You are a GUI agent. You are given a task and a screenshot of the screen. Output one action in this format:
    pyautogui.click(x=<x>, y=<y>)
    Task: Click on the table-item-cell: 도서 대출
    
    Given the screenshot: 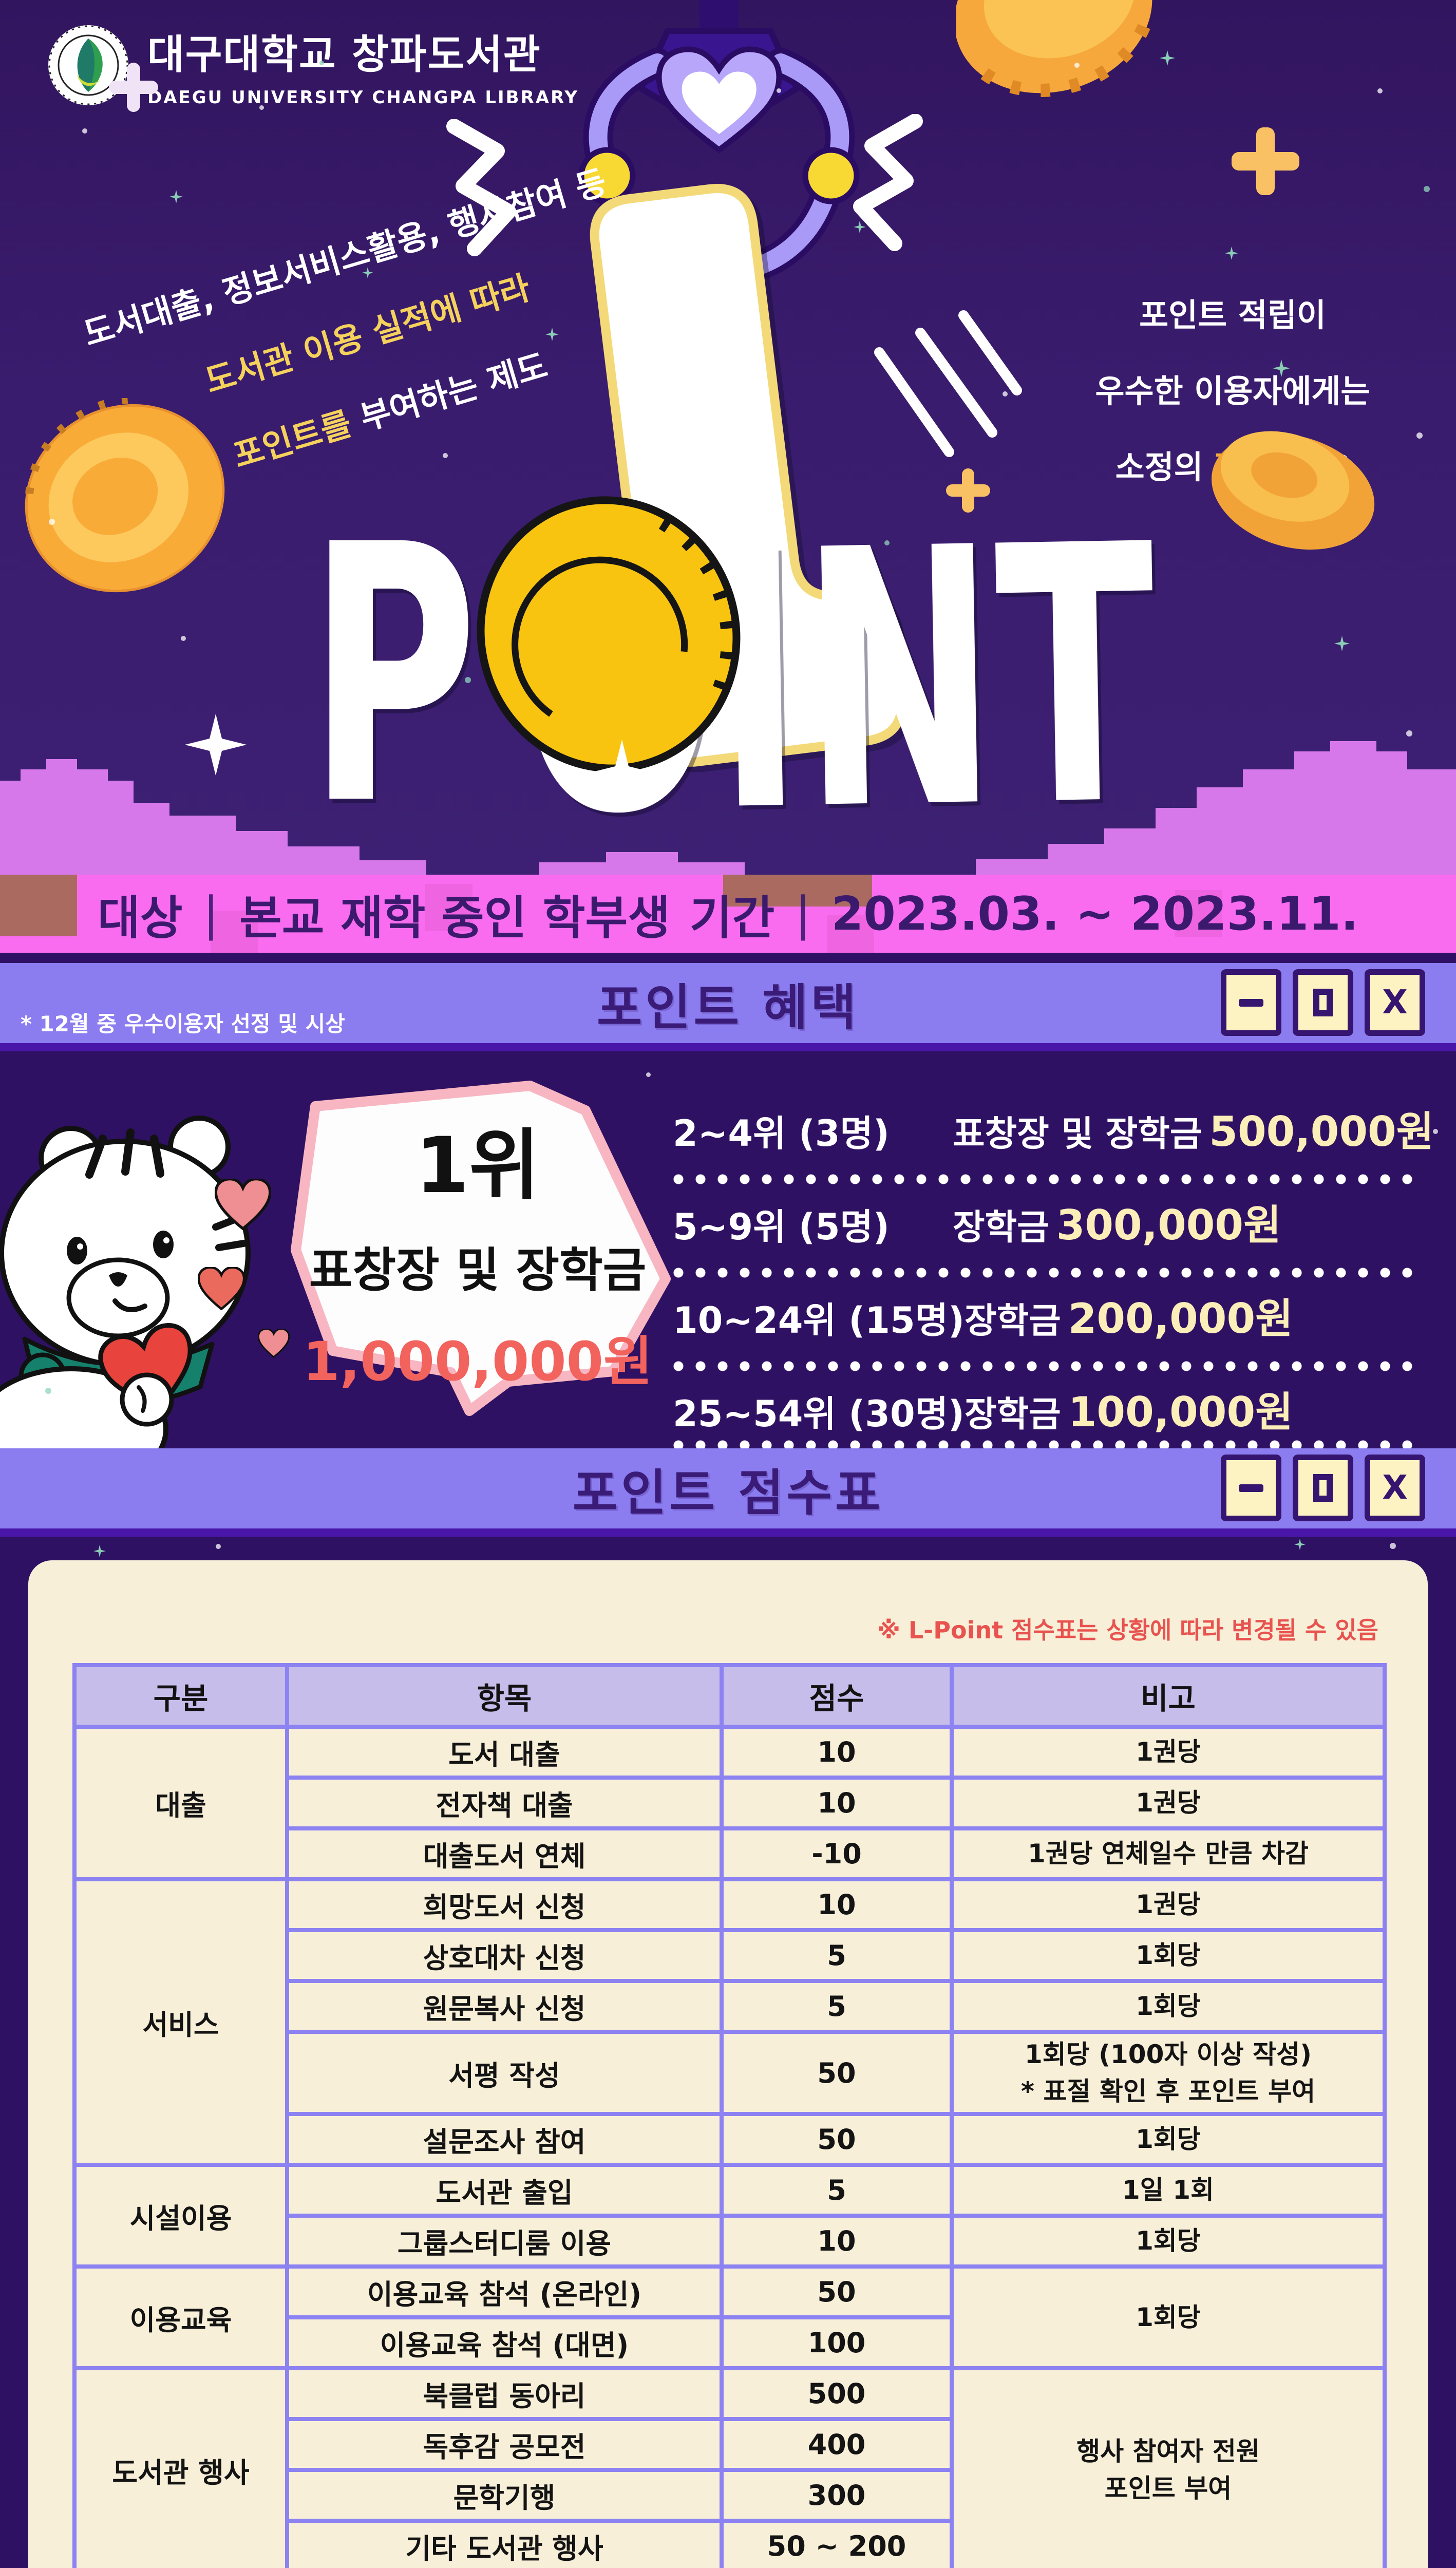 What is the action you would take?
    pyautogui.click(x=505, y=1752)
    